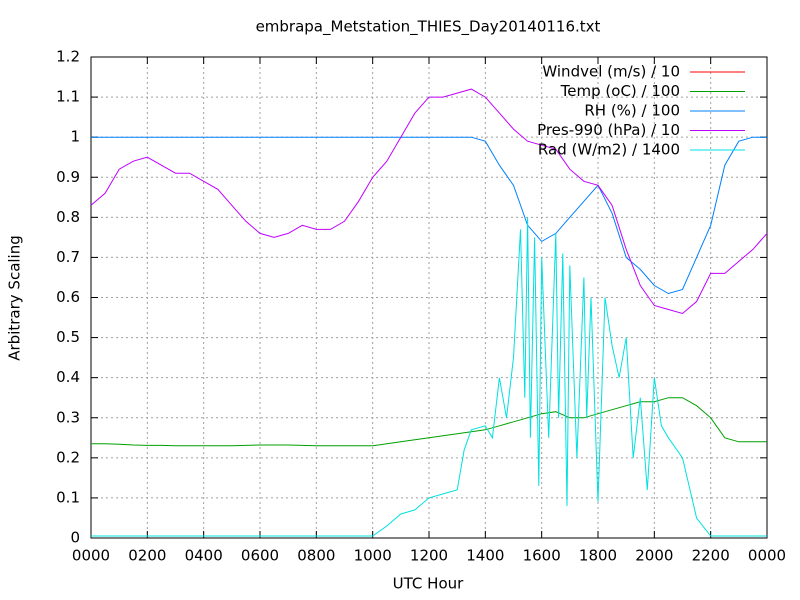  I want to click on x-tick-label: 1600, so click(542, 556).